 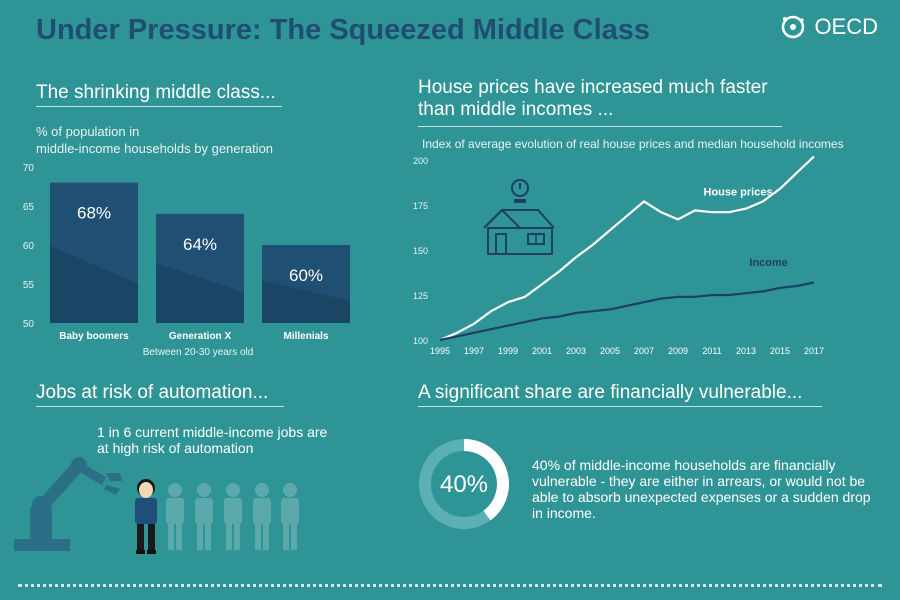 What do you see at coordinates (846, 26) in the screenshot?
I see `logo-text: OECD` at bounding box center [846, 26].